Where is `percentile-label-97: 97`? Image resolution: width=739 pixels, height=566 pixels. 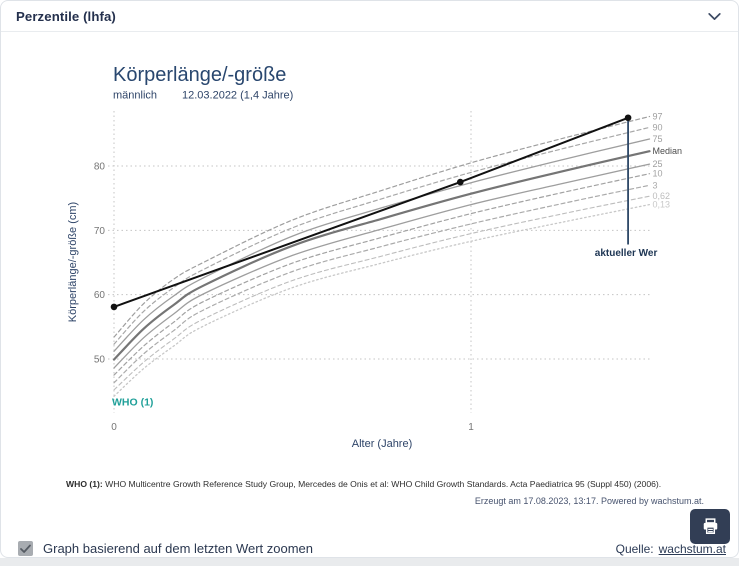 percentile-label-97: 97 is located at coordinates (658, 116).